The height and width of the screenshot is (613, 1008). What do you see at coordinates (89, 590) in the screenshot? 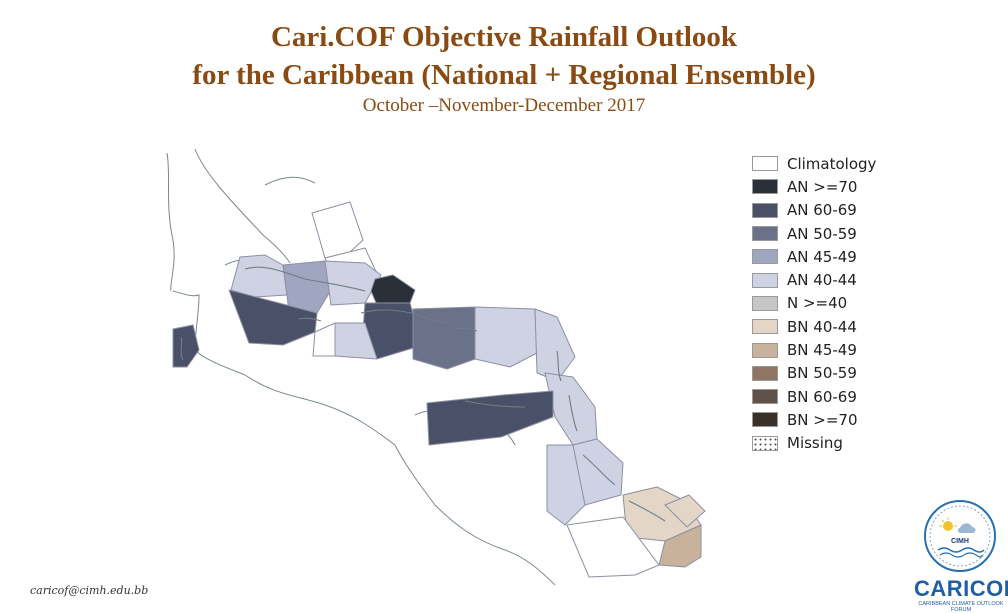
I see `contact-email: caricof@cimh.edu.bb` at bounding box center [89, 590].